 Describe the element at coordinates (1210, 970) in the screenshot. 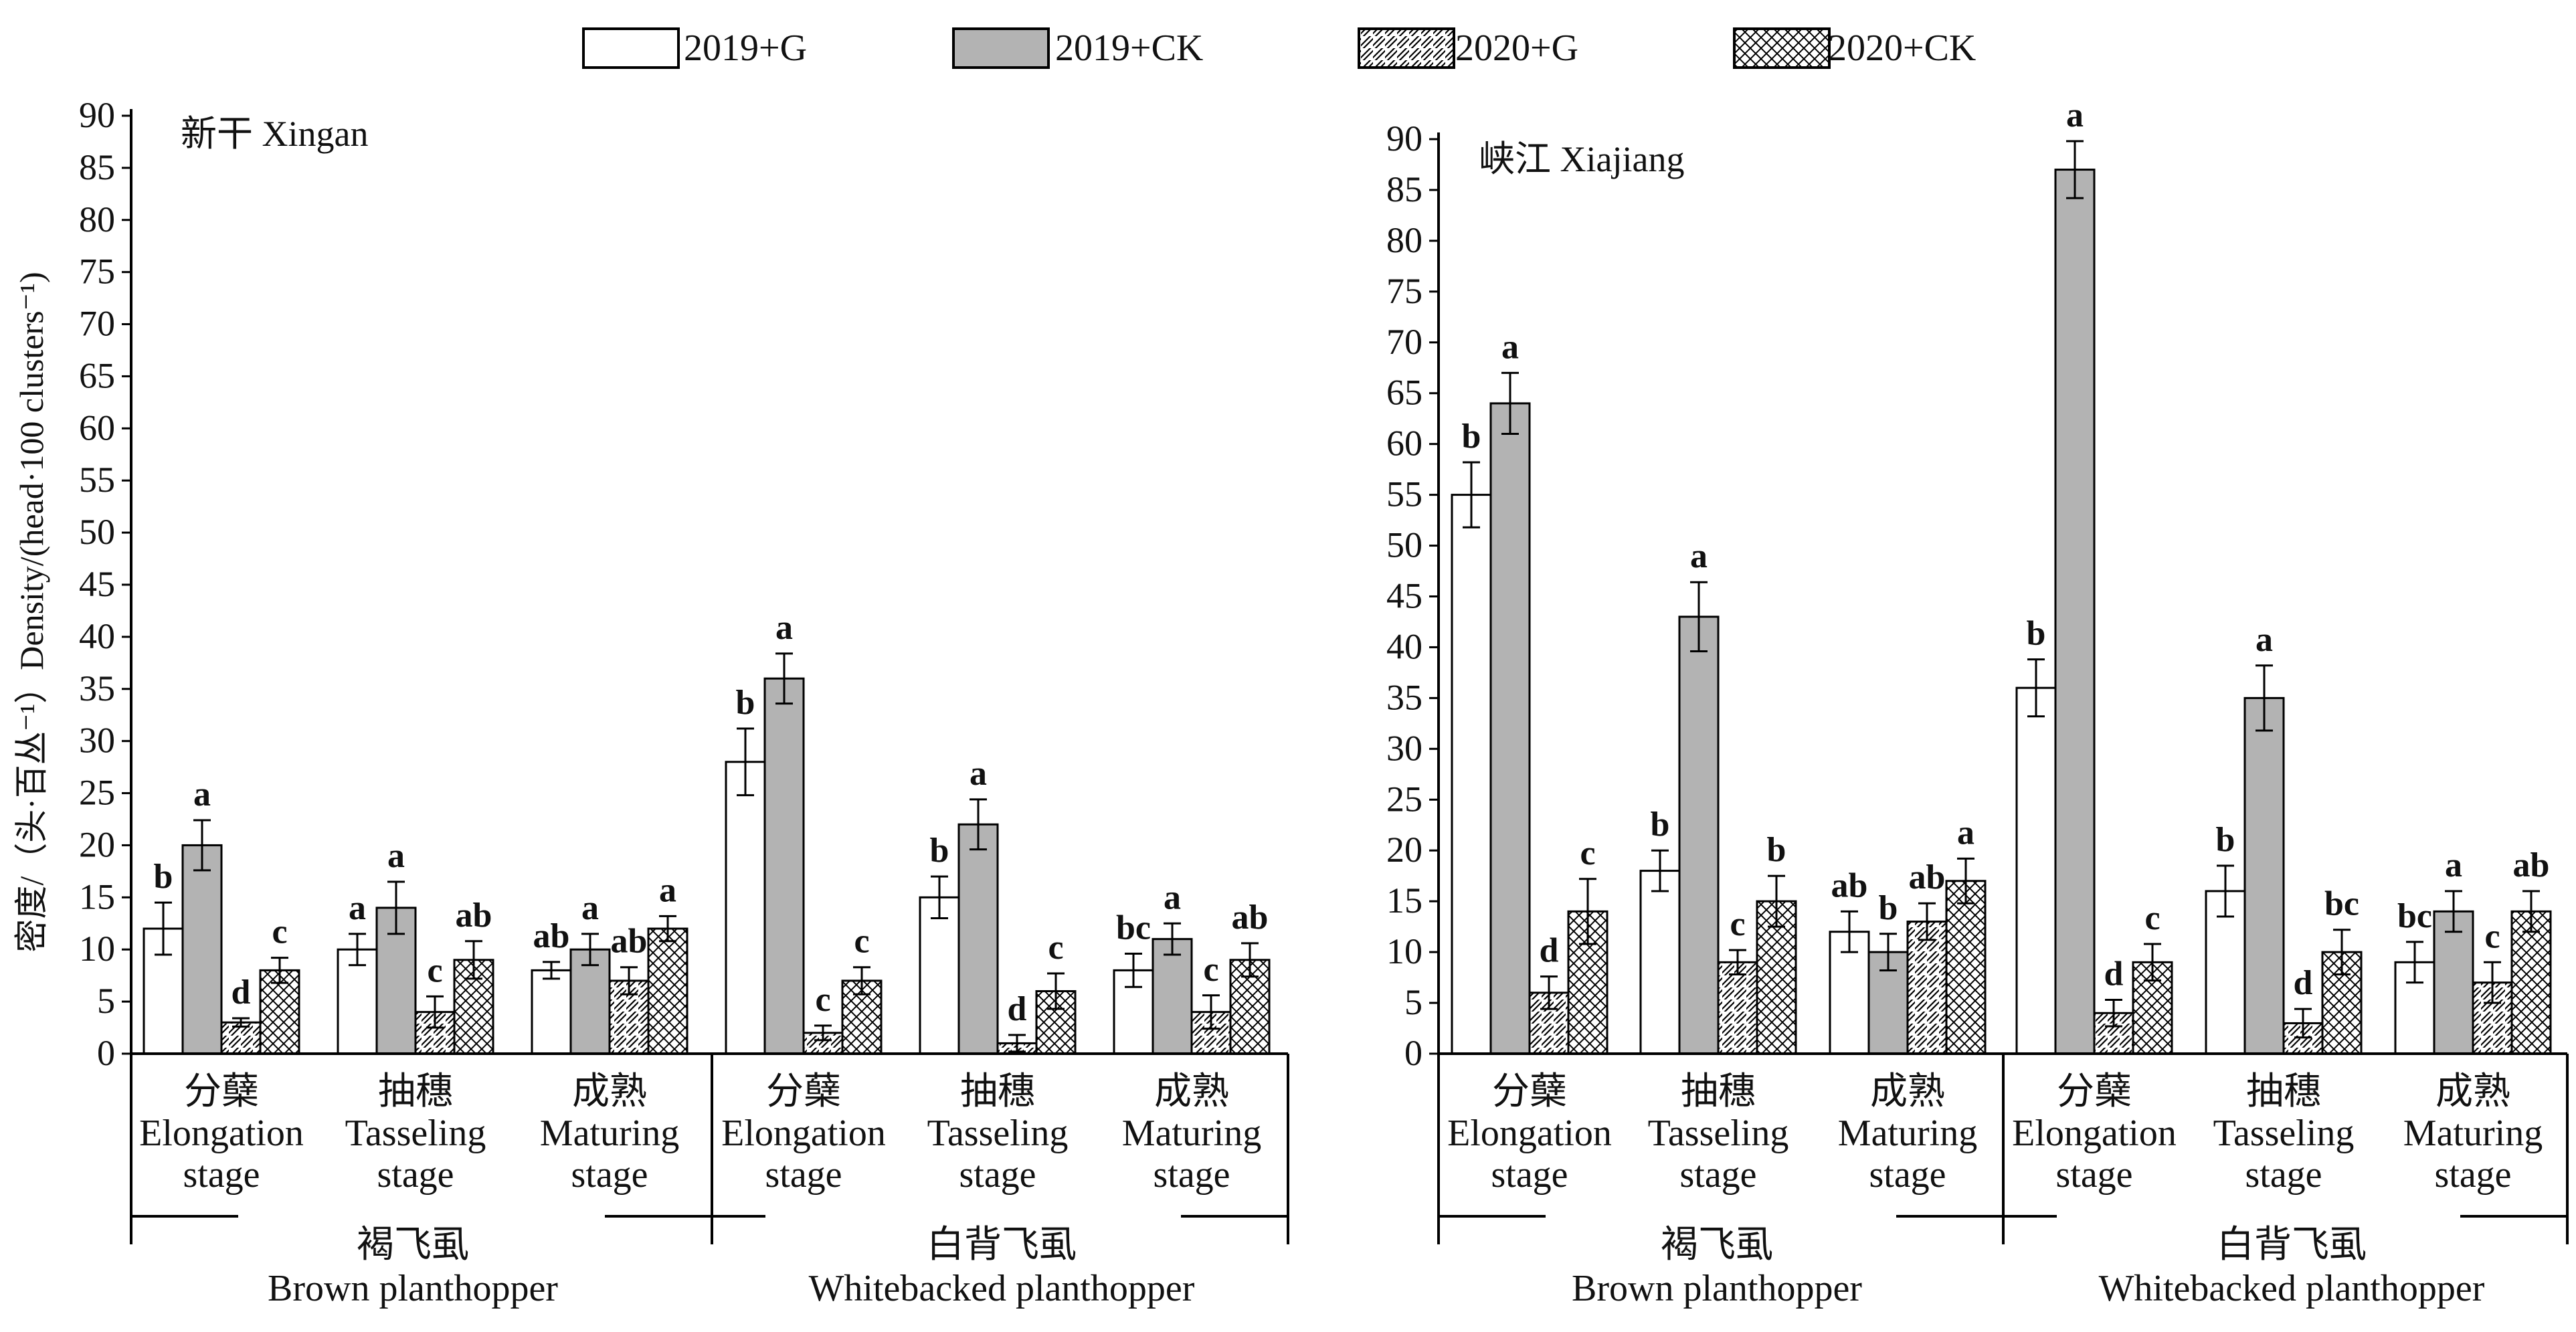

I see `sig-letter-xingan-cat5-2020-g: c` at that location.